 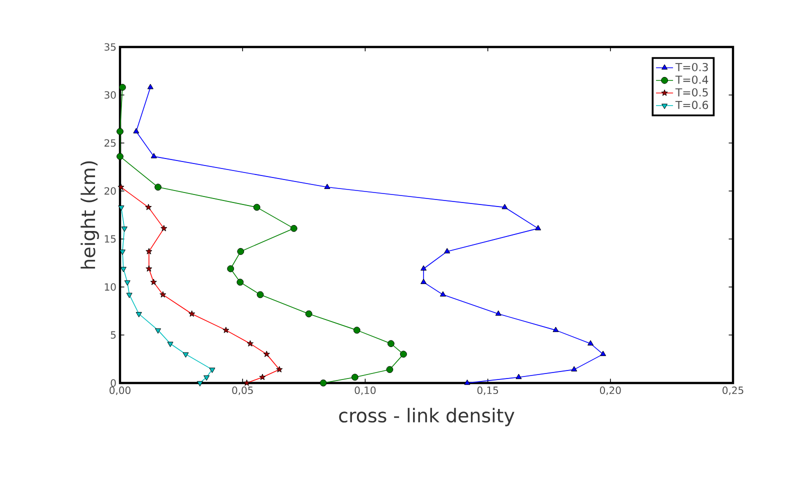 What do you see at coordinates (691, 67) in the screenshot?
I see `legend-label: T=0.3` at bounding box center [691, 67].